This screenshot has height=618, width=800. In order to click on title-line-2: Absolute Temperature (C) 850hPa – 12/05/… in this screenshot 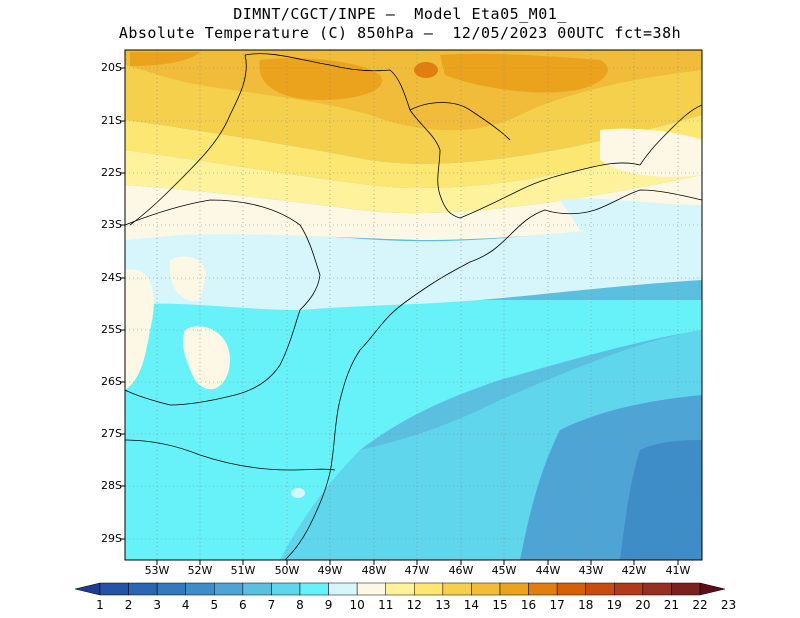, I will do `click(400, 33)`.